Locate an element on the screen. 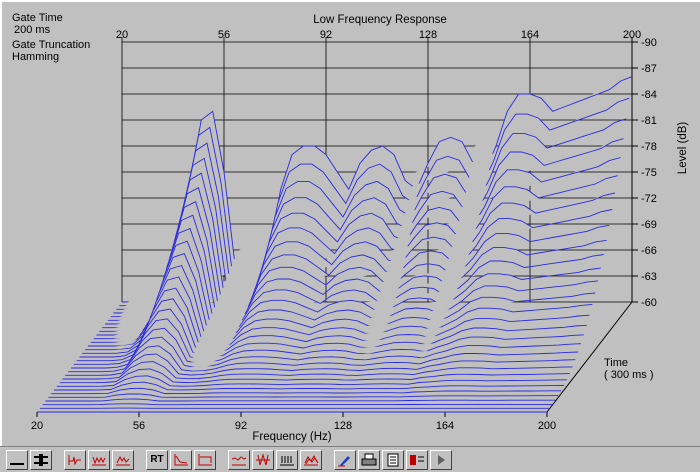 This screenshot has height=472, width=700. gate-truncation-value: Hamming is located at coordinates (35, 57).